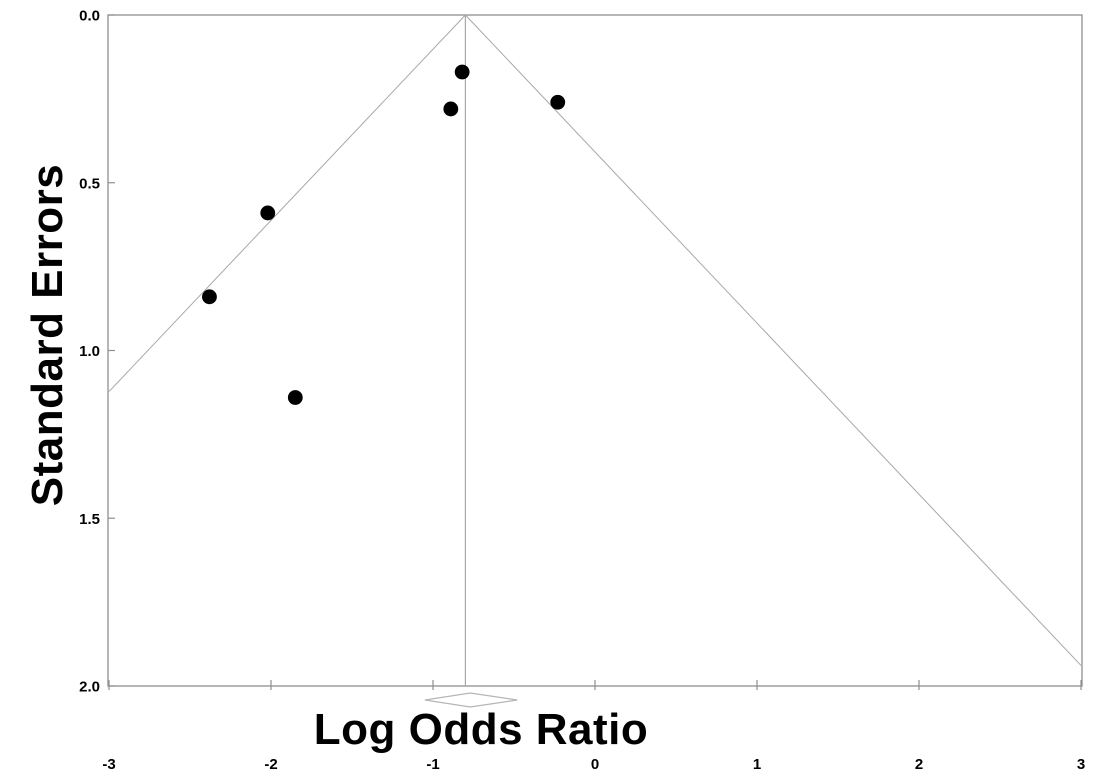 Image resolution: width=1100 pixels, height=780 pixels. I want to click on y-axis-tick-label: 0.0, so click(89, 16).